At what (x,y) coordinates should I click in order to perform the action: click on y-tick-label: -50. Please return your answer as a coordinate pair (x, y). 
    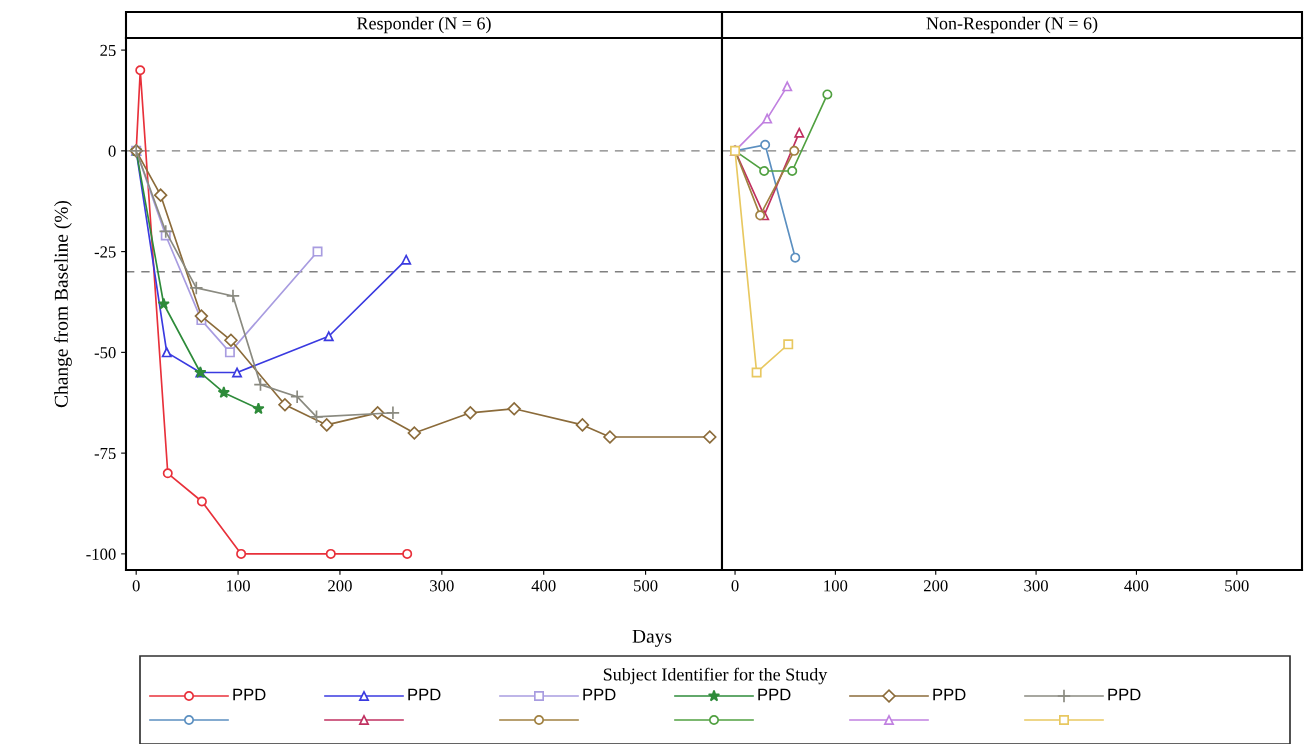
    Looking at the image, I should click on (105, 353).